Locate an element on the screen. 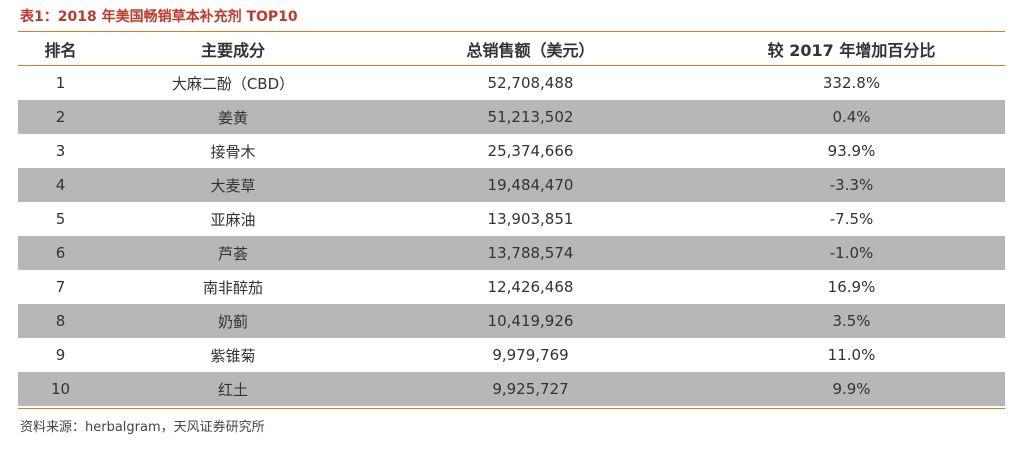 This screenshot has height=450, width=1026. header-row: 排名 主要成分 总销售额（美元） 较 2017 年增加百分比 is located at coordinates (511, 49).